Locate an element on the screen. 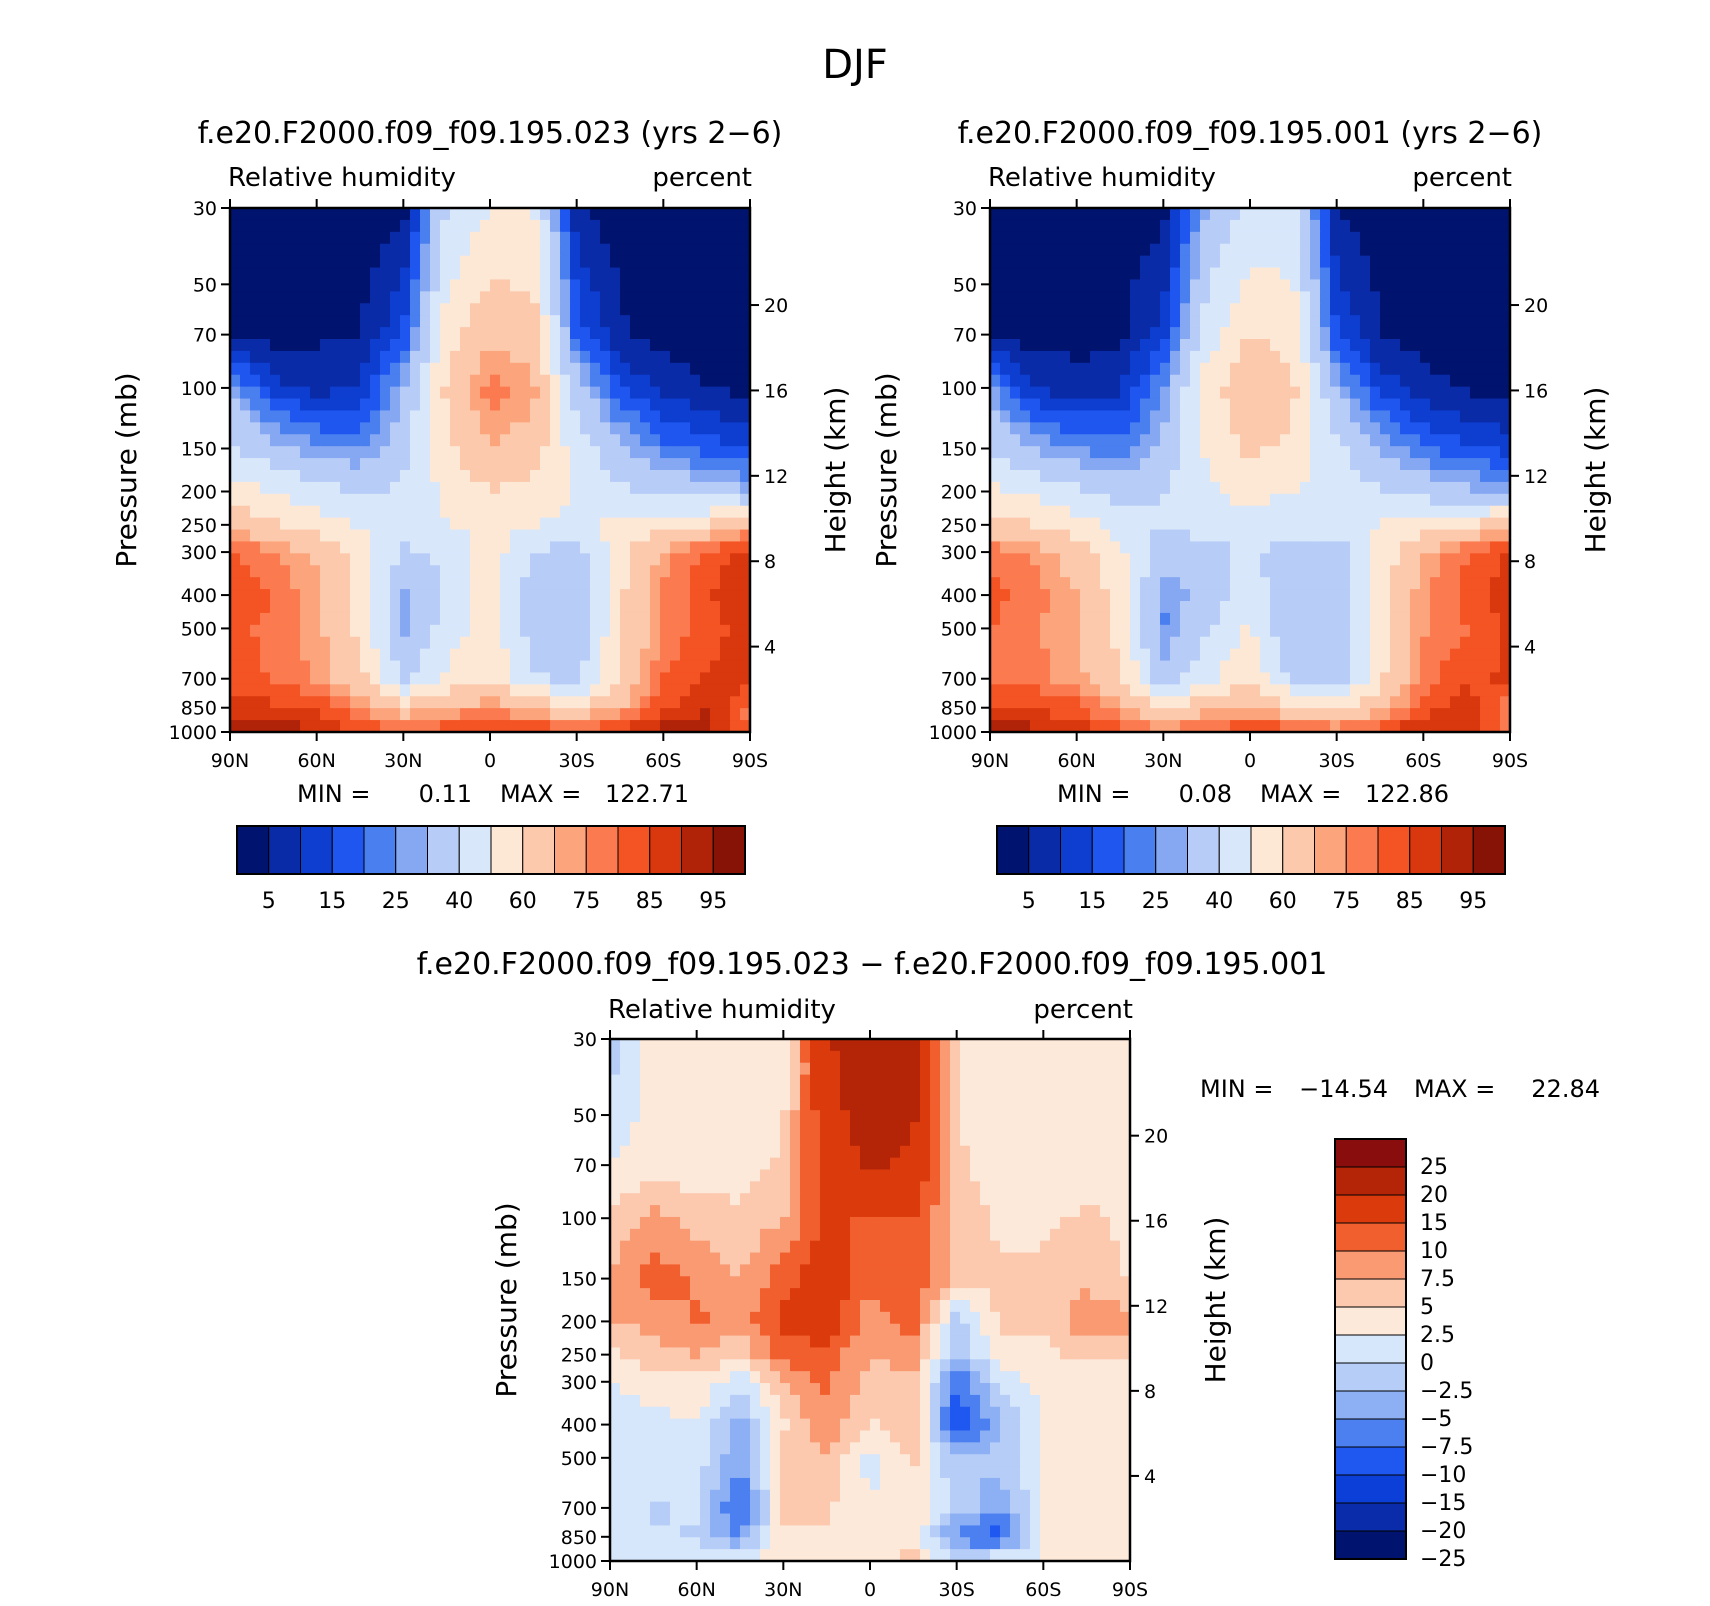 The width and height of the screenshot is (1710, 1606). control-colorbar-label: 5 is located at coordinates (1029, 901).